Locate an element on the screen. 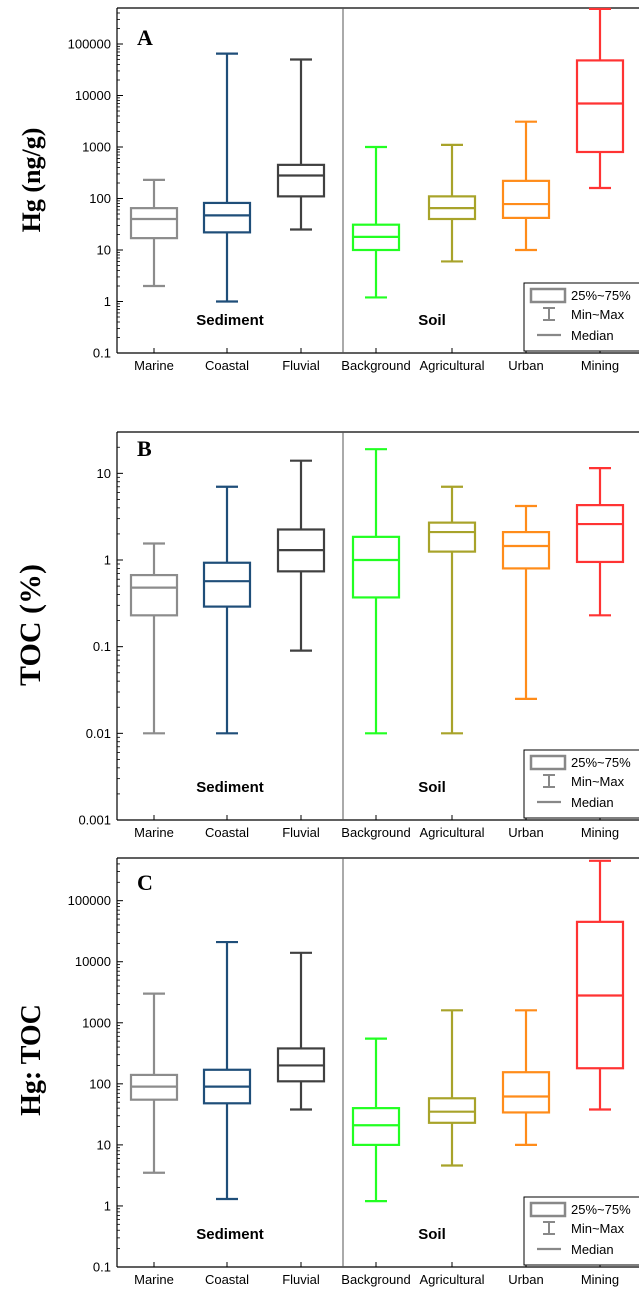 This screenshot has height=1294, width=639. panel-letter: A is located at coordinates (145, 37).